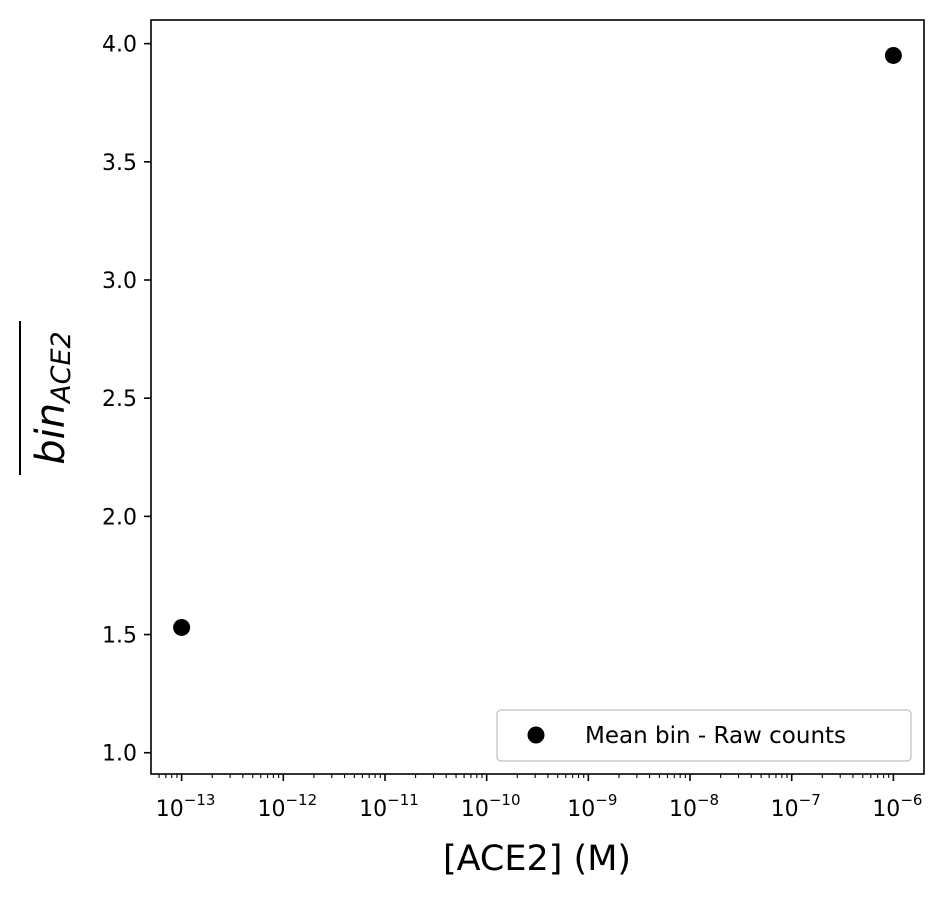 The height and width of the screenshot is (898, 947). I want to click on x-tick-label: 10⁻⁹, so click(592, 806).